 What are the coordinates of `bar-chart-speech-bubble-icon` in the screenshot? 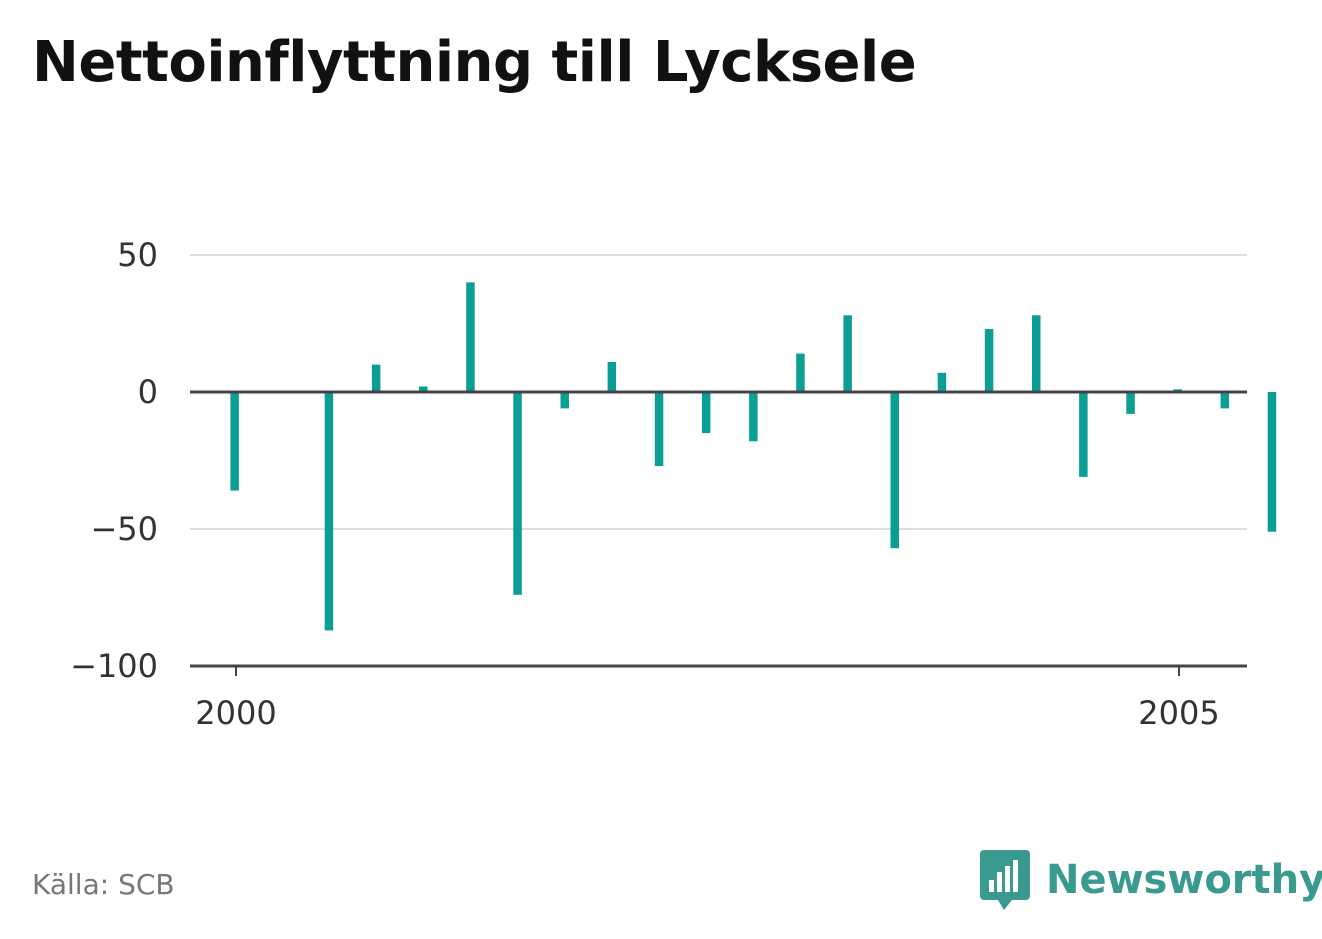 It's located at (1005, 880).